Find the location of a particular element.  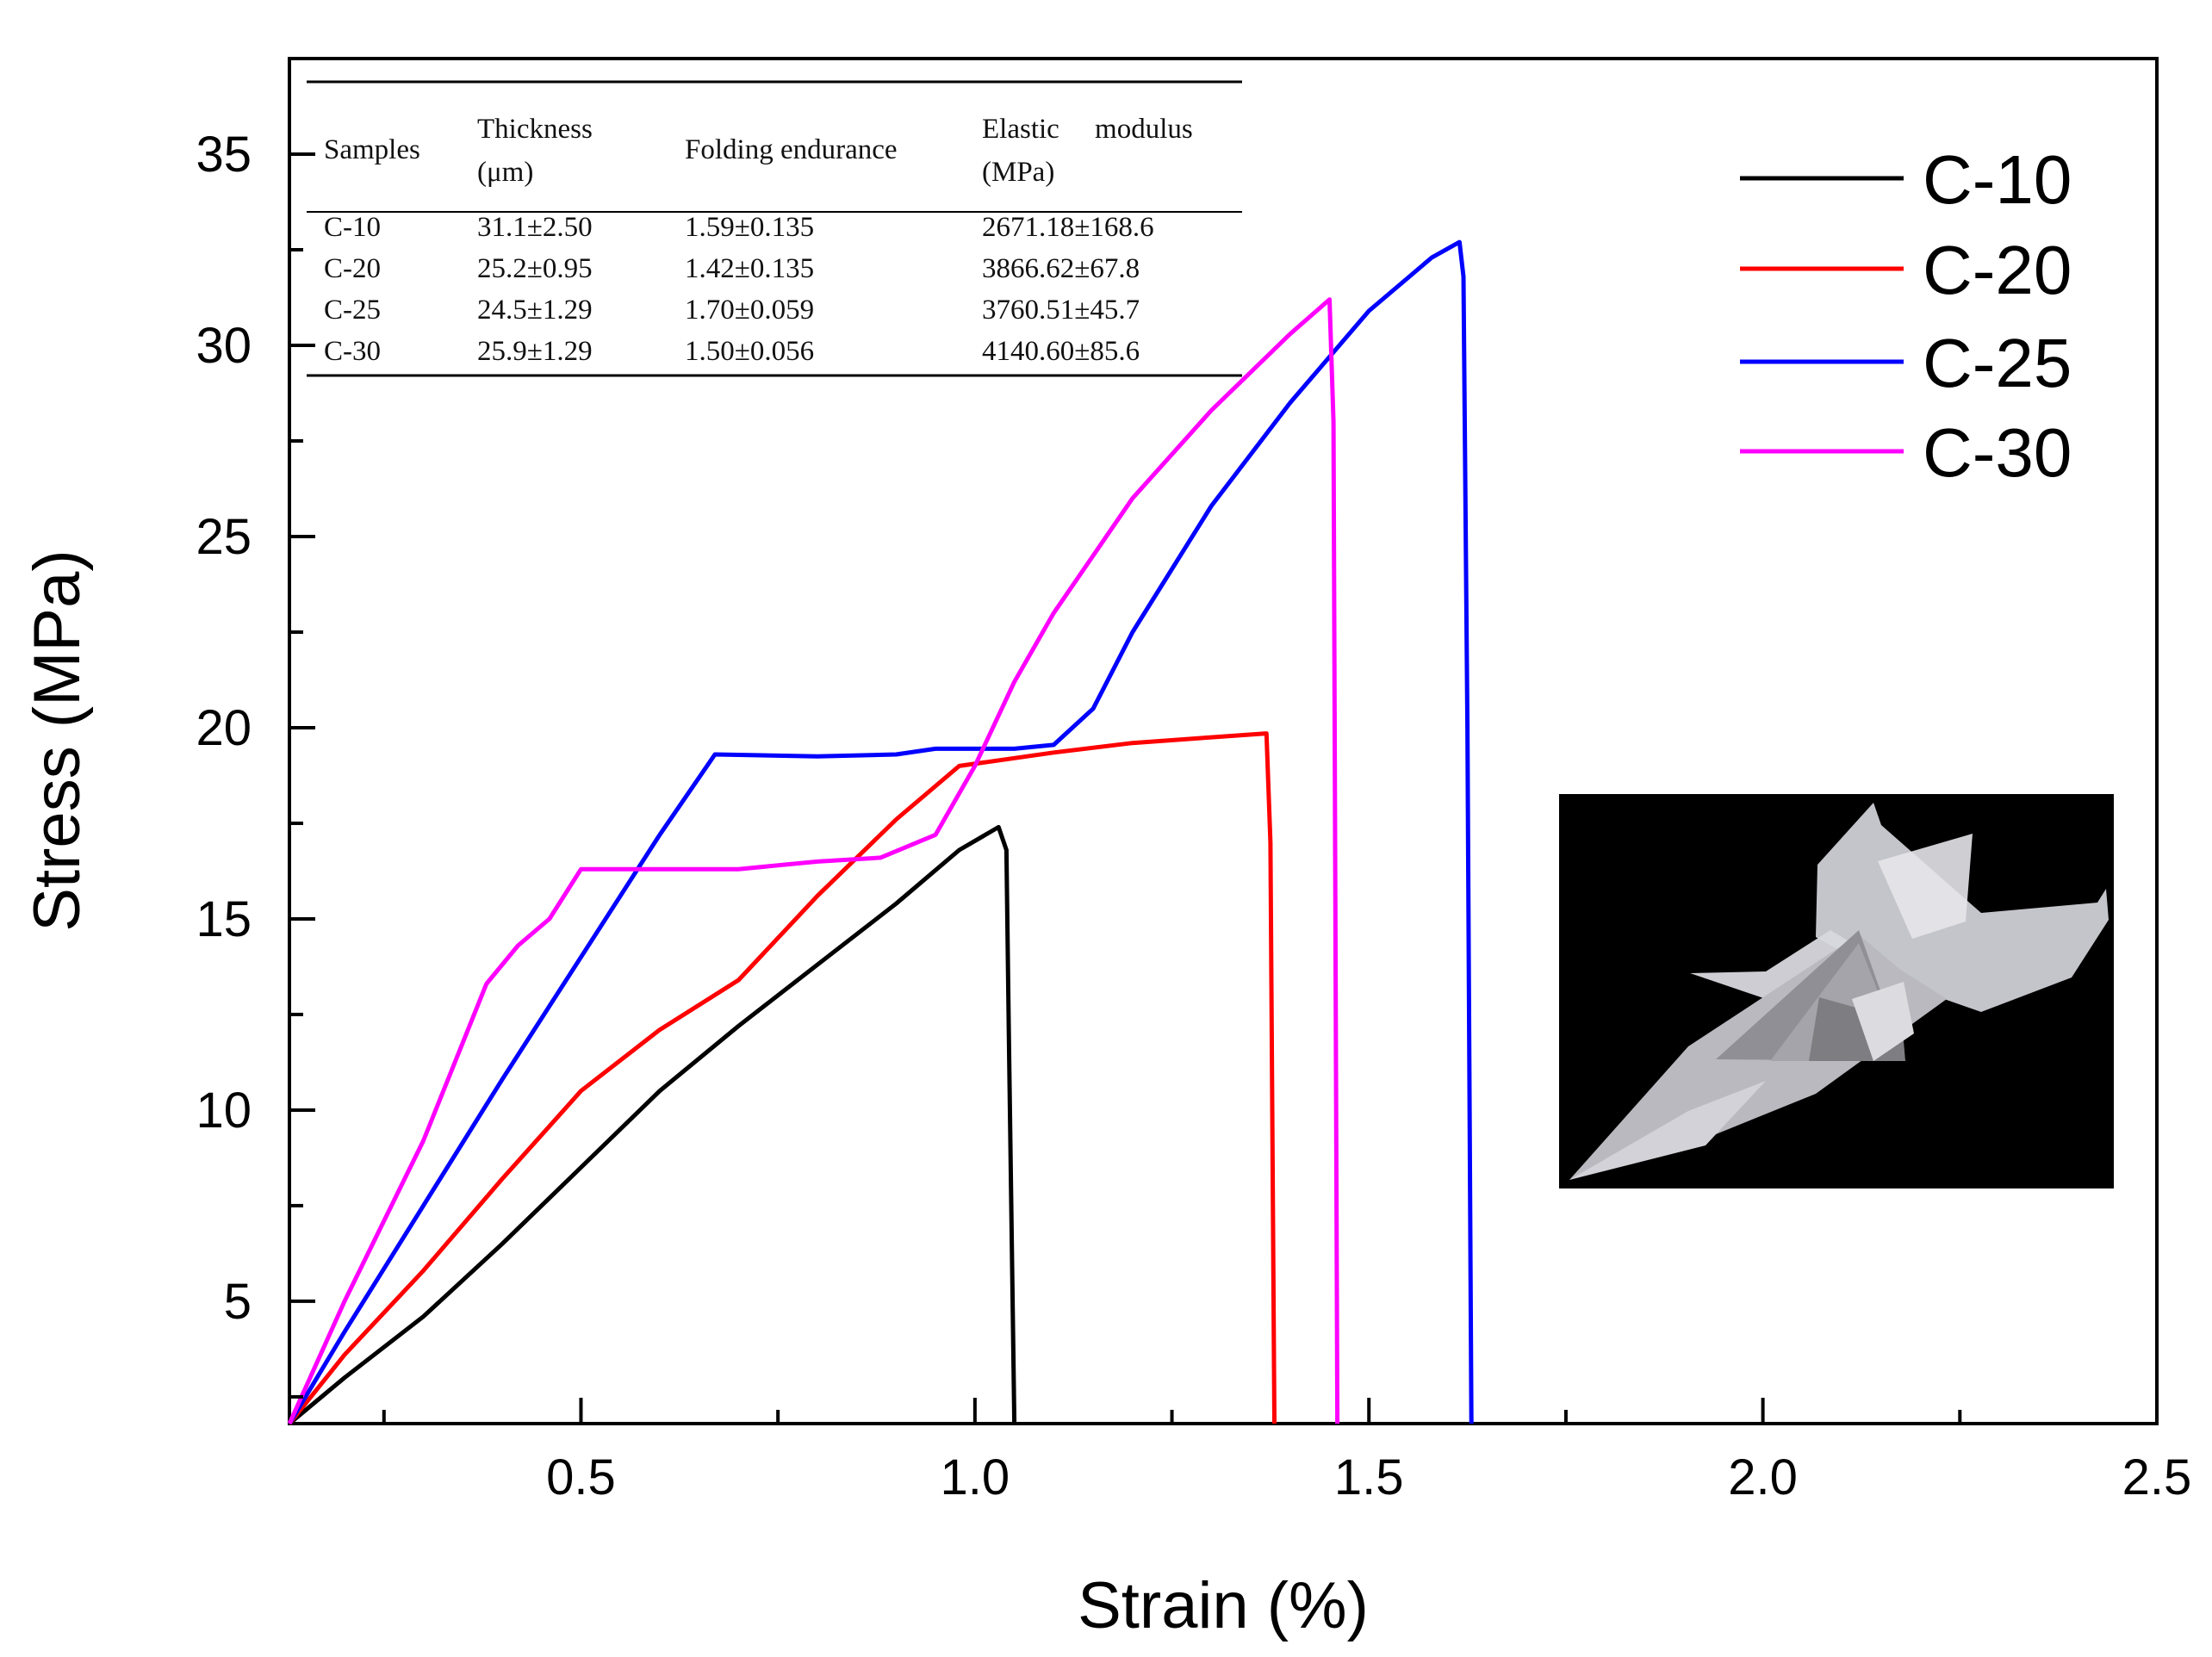

table-cell-modulus: 2671.18±168.6 is located at coordinates (1068, 228).